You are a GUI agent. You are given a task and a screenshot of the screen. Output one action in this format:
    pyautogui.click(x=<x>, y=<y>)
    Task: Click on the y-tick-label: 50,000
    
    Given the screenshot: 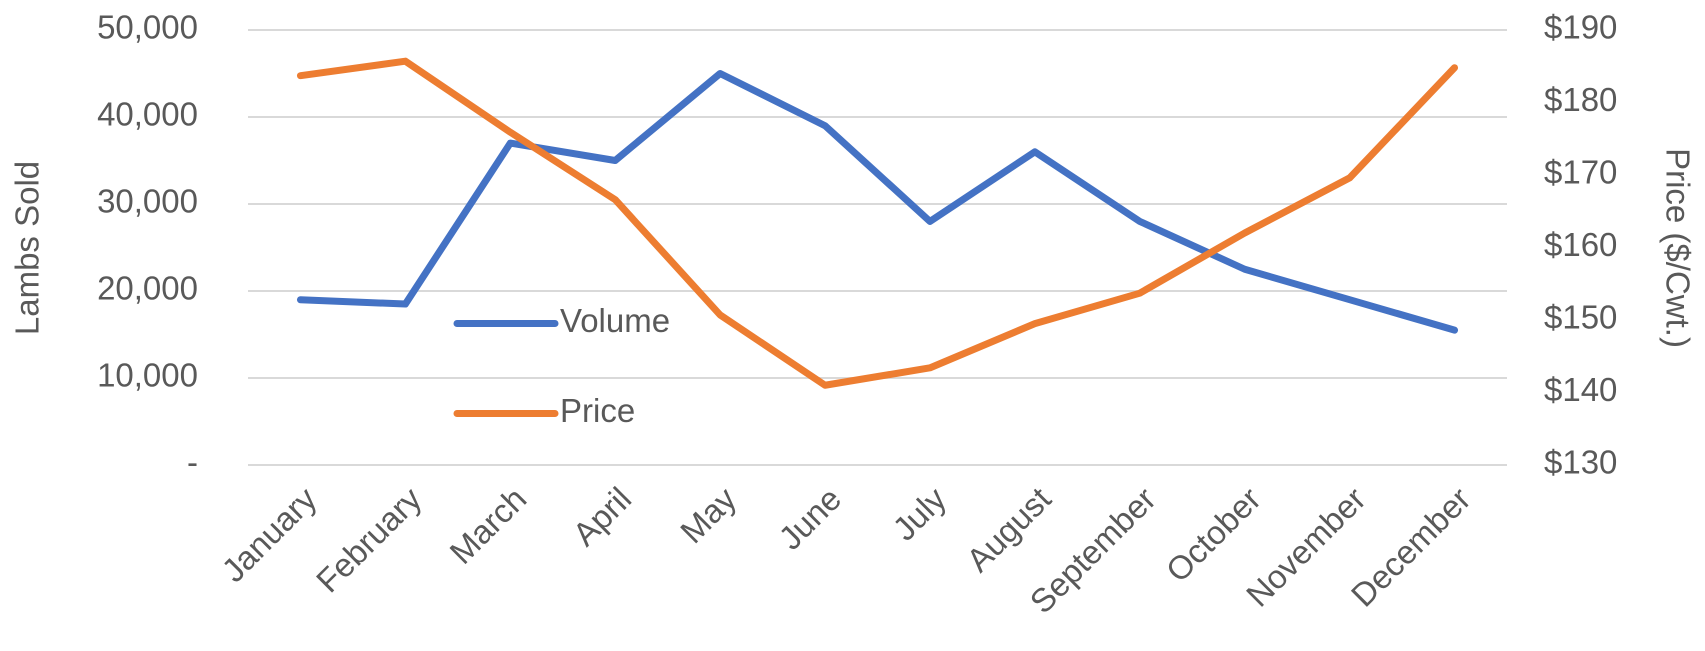 What is the action you would take?
    pyautogui.click(x=147, y=27)
    